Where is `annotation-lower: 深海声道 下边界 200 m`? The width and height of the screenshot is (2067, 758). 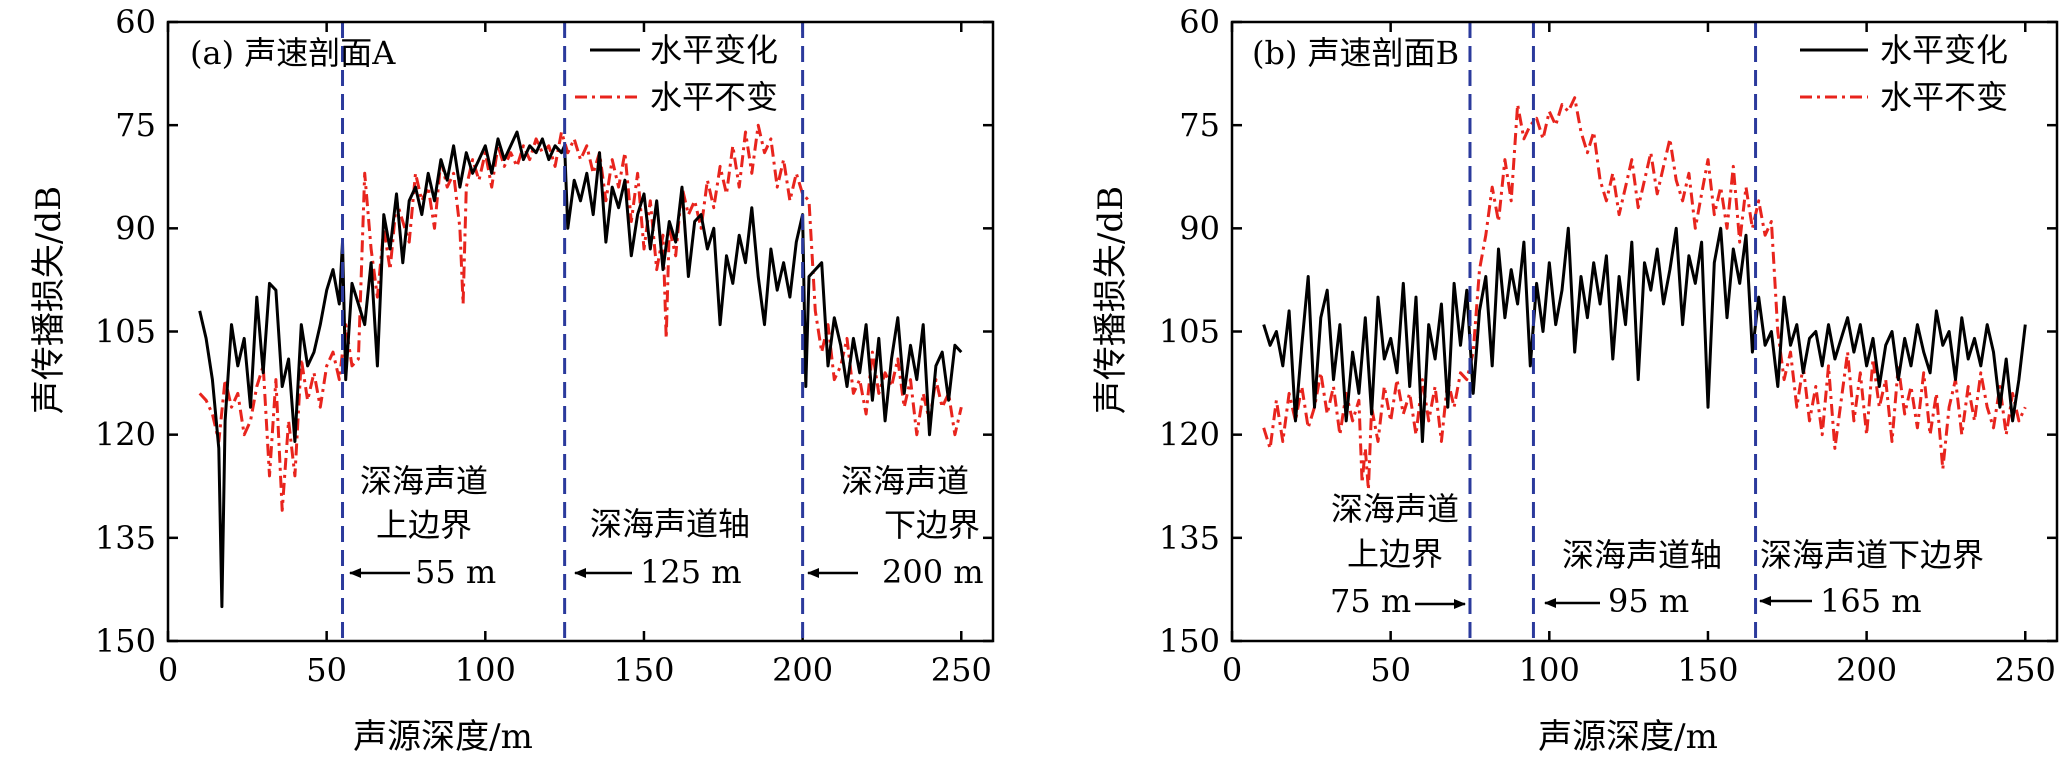 annotation-lower: 深海声道 下边界 200 m is located at coordinates (895, 526).